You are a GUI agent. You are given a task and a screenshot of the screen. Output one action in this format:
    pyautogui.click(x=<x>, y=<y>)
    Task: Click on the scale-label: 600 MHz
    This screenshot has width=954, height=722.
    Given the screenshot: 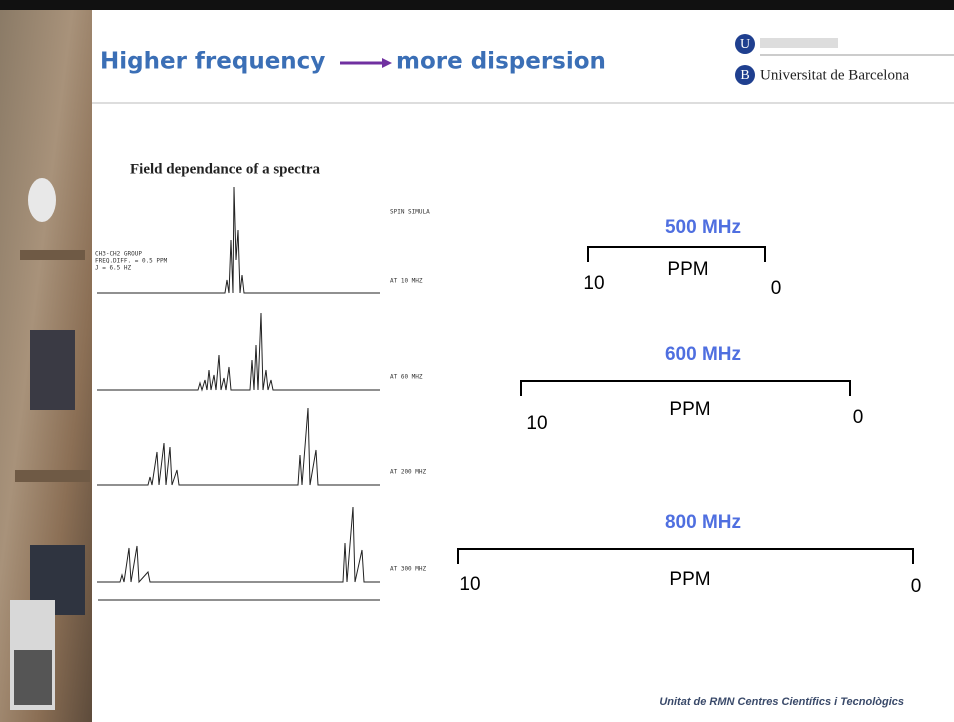 What is the action you would take?
    pyautogui.click(x=703, y=354)
    